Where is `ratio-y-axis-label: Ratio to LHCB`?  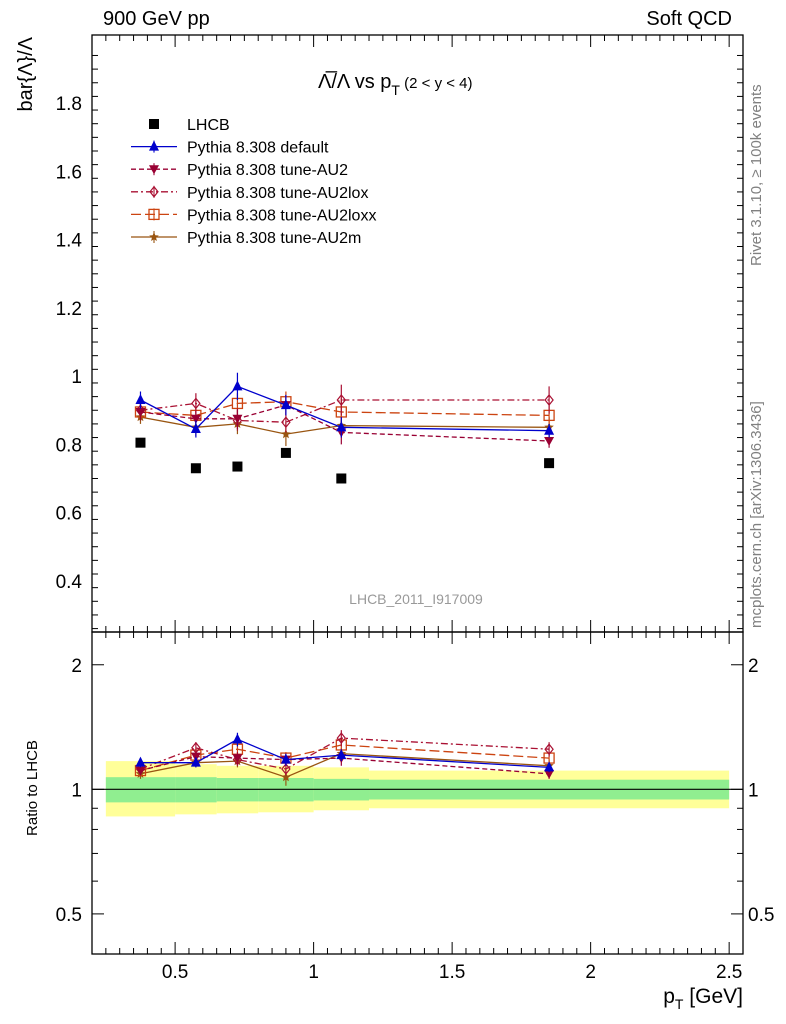
ratio-y-axis-label: Ratio to LHCB is located at coordinates (32, 788).